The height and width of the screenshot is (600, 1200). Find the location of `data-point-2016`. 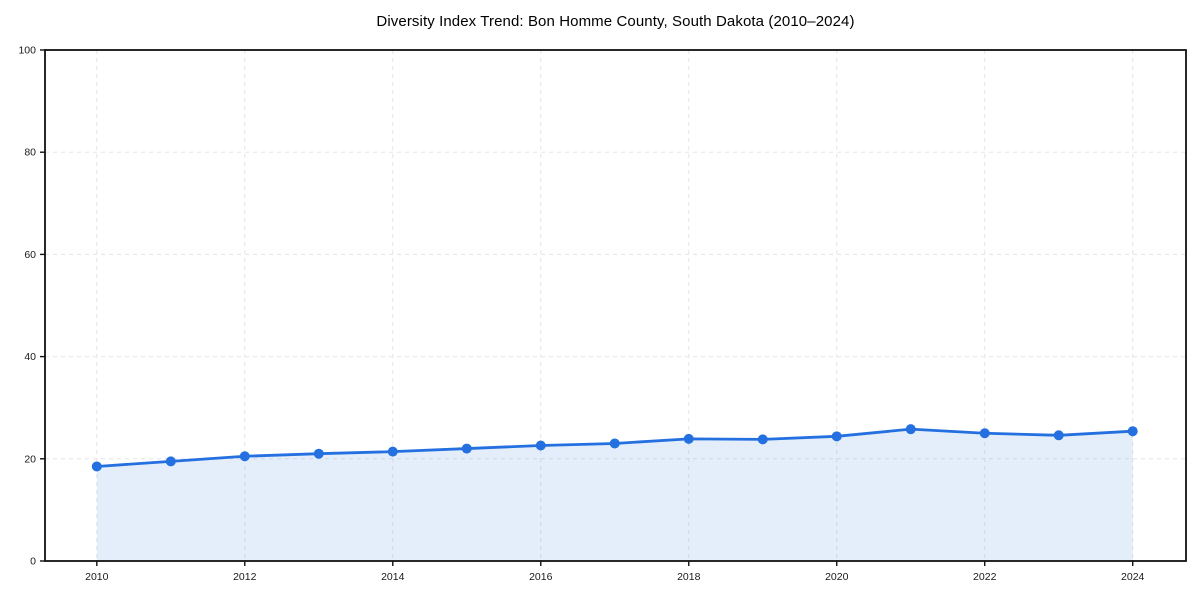

data-point-2016 is located at coordinates (540, 445).